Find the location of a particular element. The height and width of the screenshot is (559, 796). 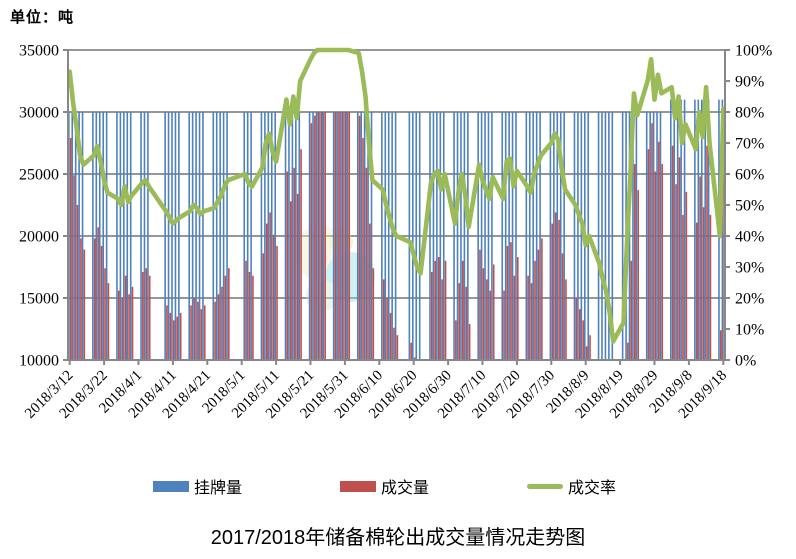

left-axis-tick-label: 10000 is located at coordinates (39, 361).